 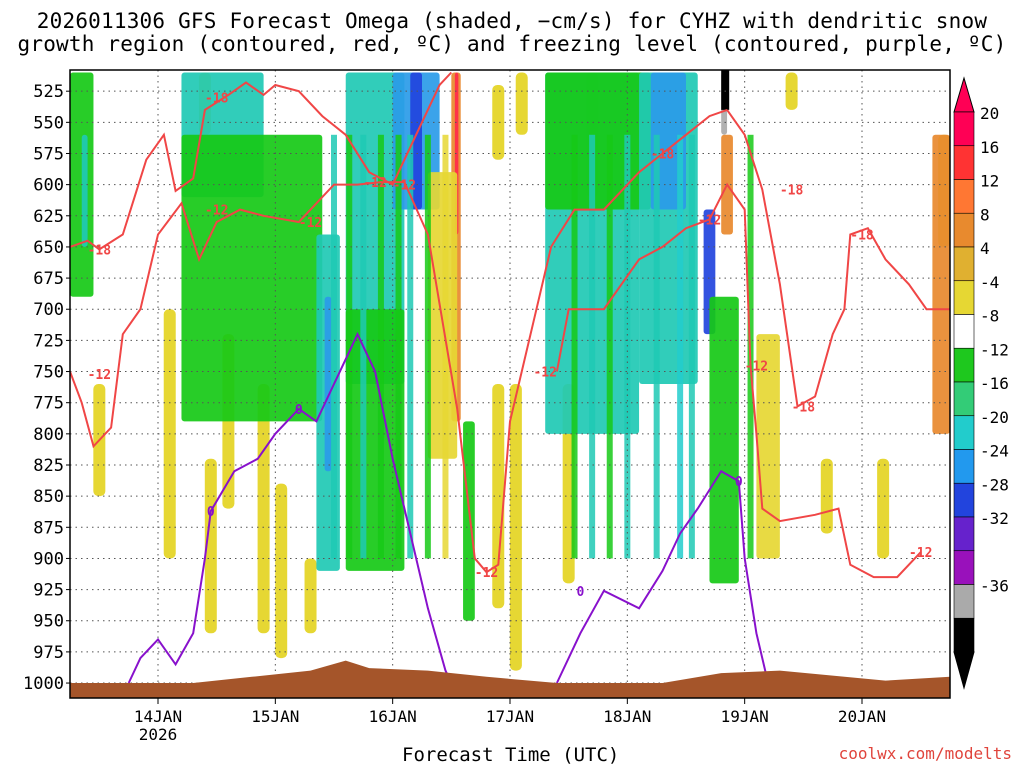 I want to click on x-tick-label: 15JAN, so click(x=275, y=716).